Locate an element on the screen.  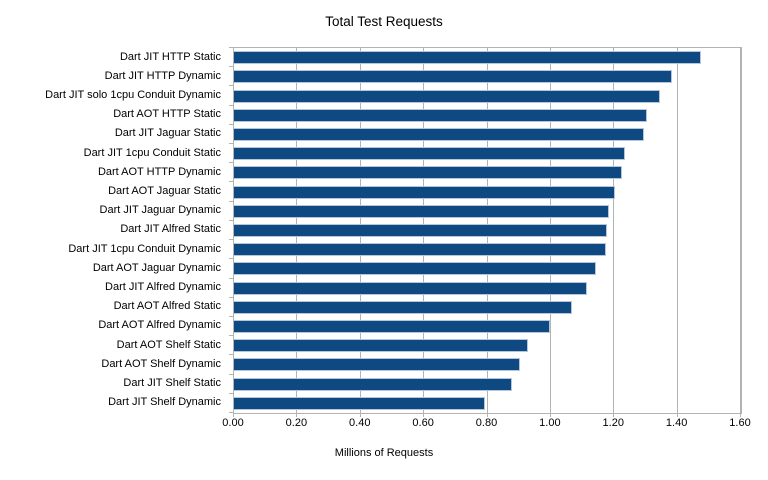
category-label: Dart JIT Alfred Dynamic is located at coordinates (163, 287).